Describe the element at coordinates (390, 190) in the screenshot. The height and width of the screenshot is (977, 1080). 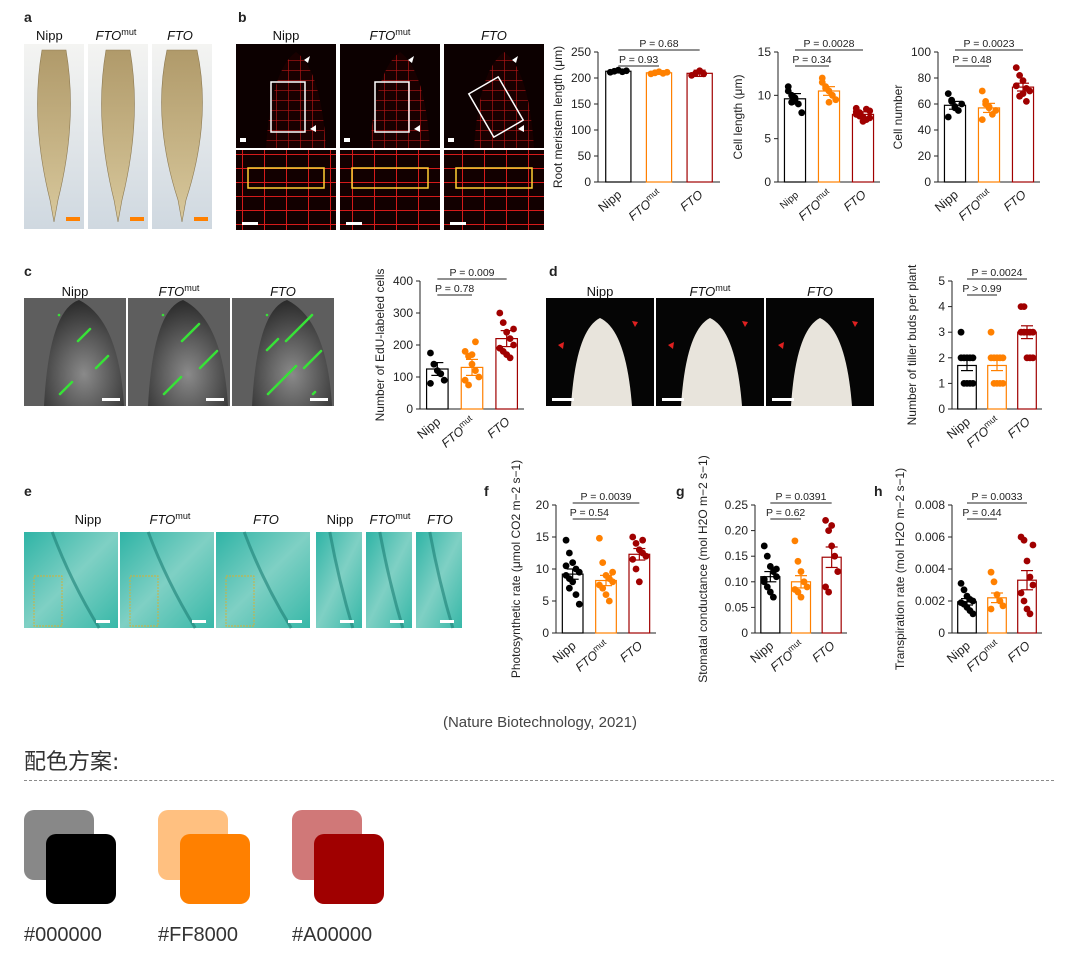
I see `cell-image` at that location.